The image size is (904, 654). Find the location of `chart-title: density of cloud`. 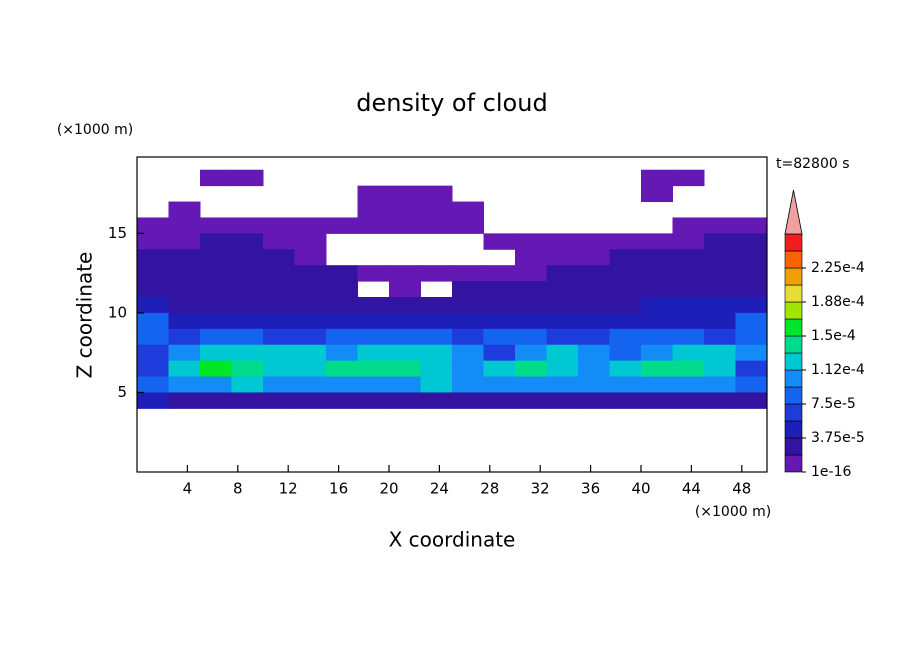

chart-title: density of cloud is located at coordinates (451, 103).